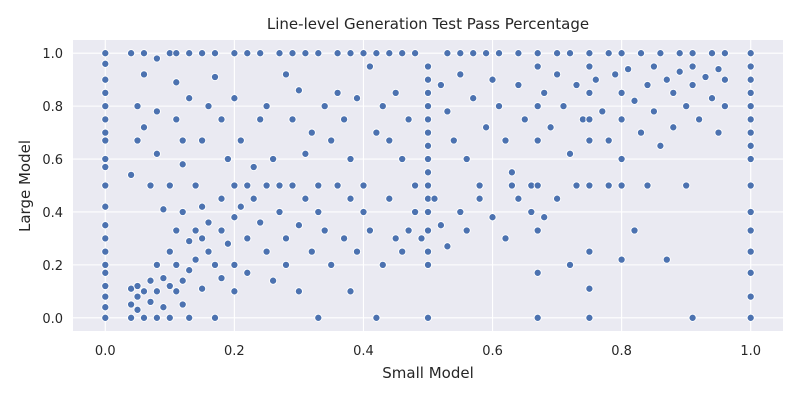  What do you see at coordinates (234, 351) in the screenshot?
I see `x-tick-label: 0.2` at bounding box center [234, 351].